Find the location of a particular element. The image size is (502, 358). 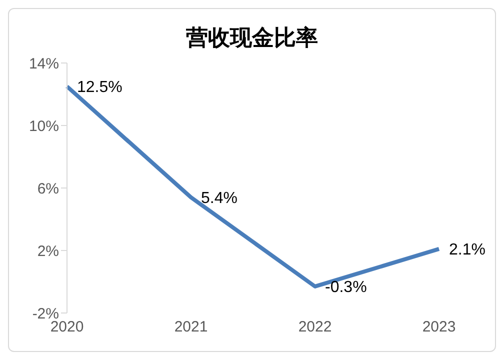

chart-title: 营收现金比率 is located at coordinates (252, 38).